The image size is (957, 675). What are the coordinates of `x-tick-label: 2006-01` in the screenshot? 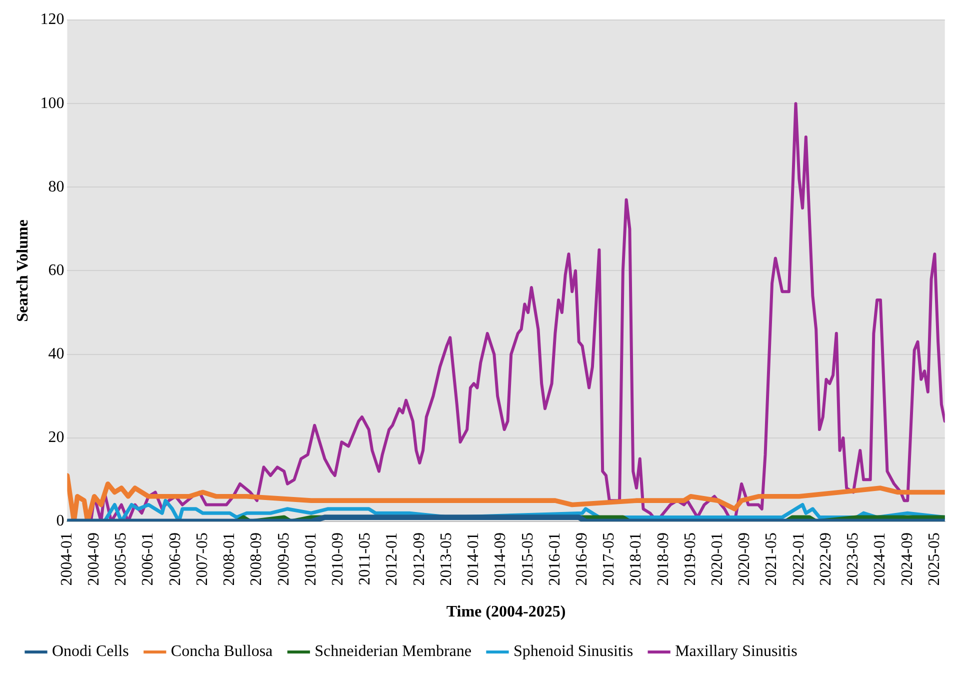 It's located at (148, 559).